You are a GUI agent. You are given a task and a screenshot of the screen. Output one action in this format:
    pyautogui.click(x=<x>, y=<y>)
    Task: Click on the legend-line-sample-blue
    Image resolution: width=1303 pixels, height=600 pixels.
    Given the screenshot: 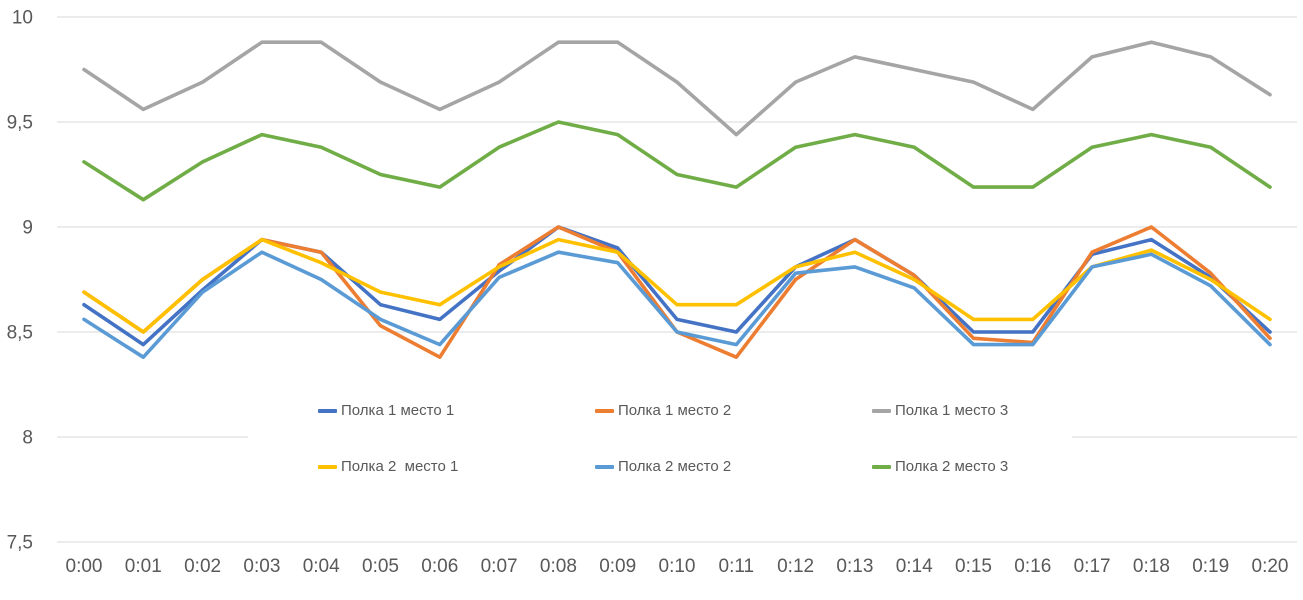 What is the action you would take?
    pyautogui.click(x=327, y=411)
    